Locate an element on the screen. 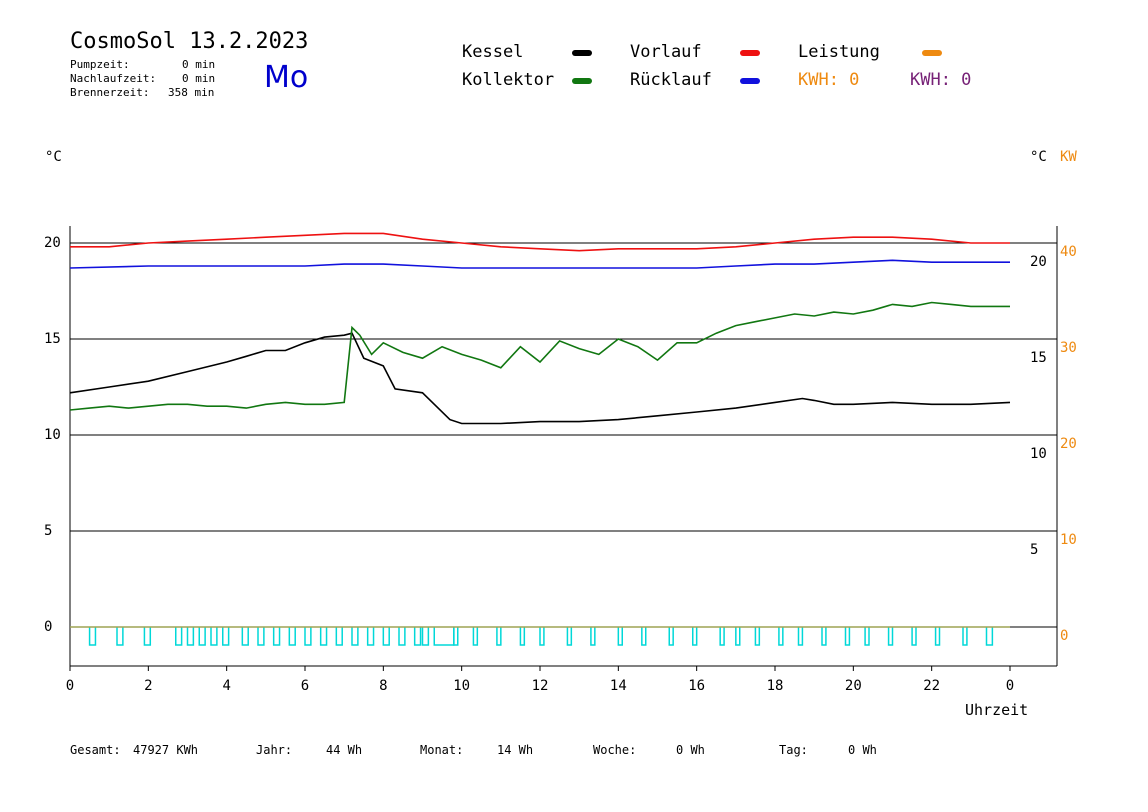 This screenshot has height=812, width=1148. x-tick-11: 22 is located at coordinates (931, 686).